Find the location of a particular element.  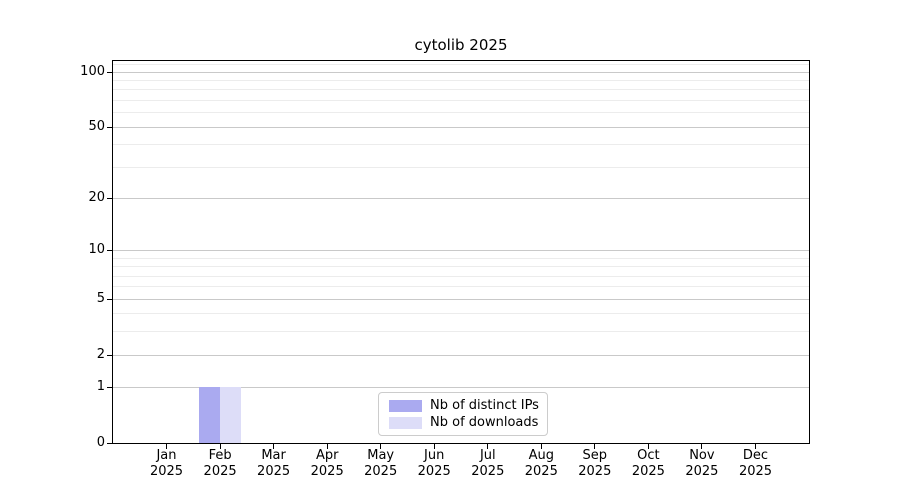

x-tick-label: Oct 2025 is located at coordinates (648, 463).